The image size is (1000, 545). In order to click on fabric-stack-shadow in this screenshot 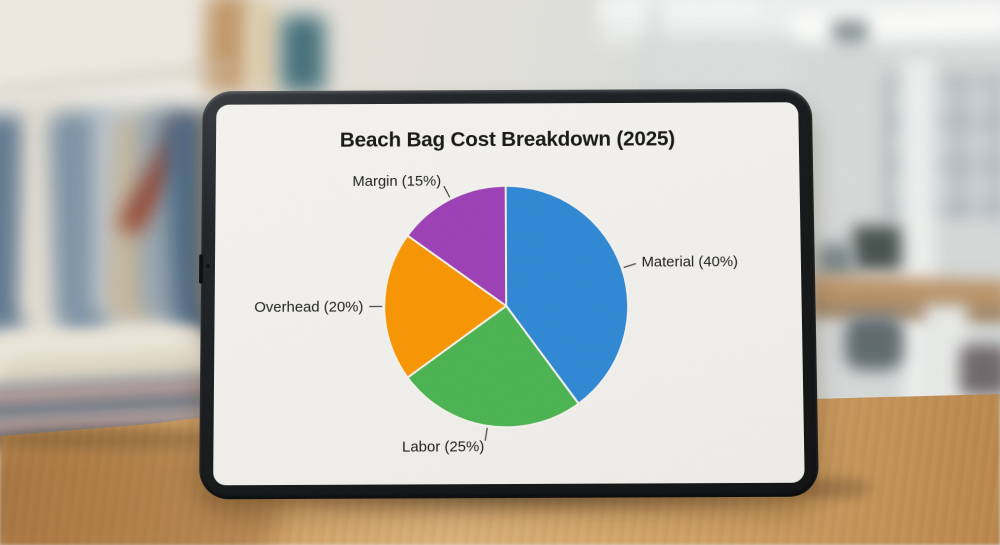, I will do `click(110, 439)`.